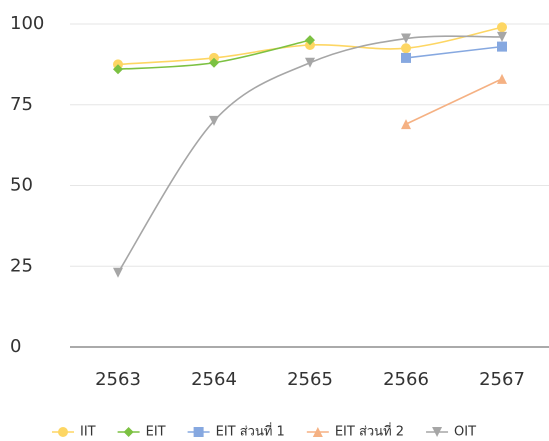  Describe the element at coordinates (15, 346) in the screenshot. I see `y-tick-label: 0` at that location.